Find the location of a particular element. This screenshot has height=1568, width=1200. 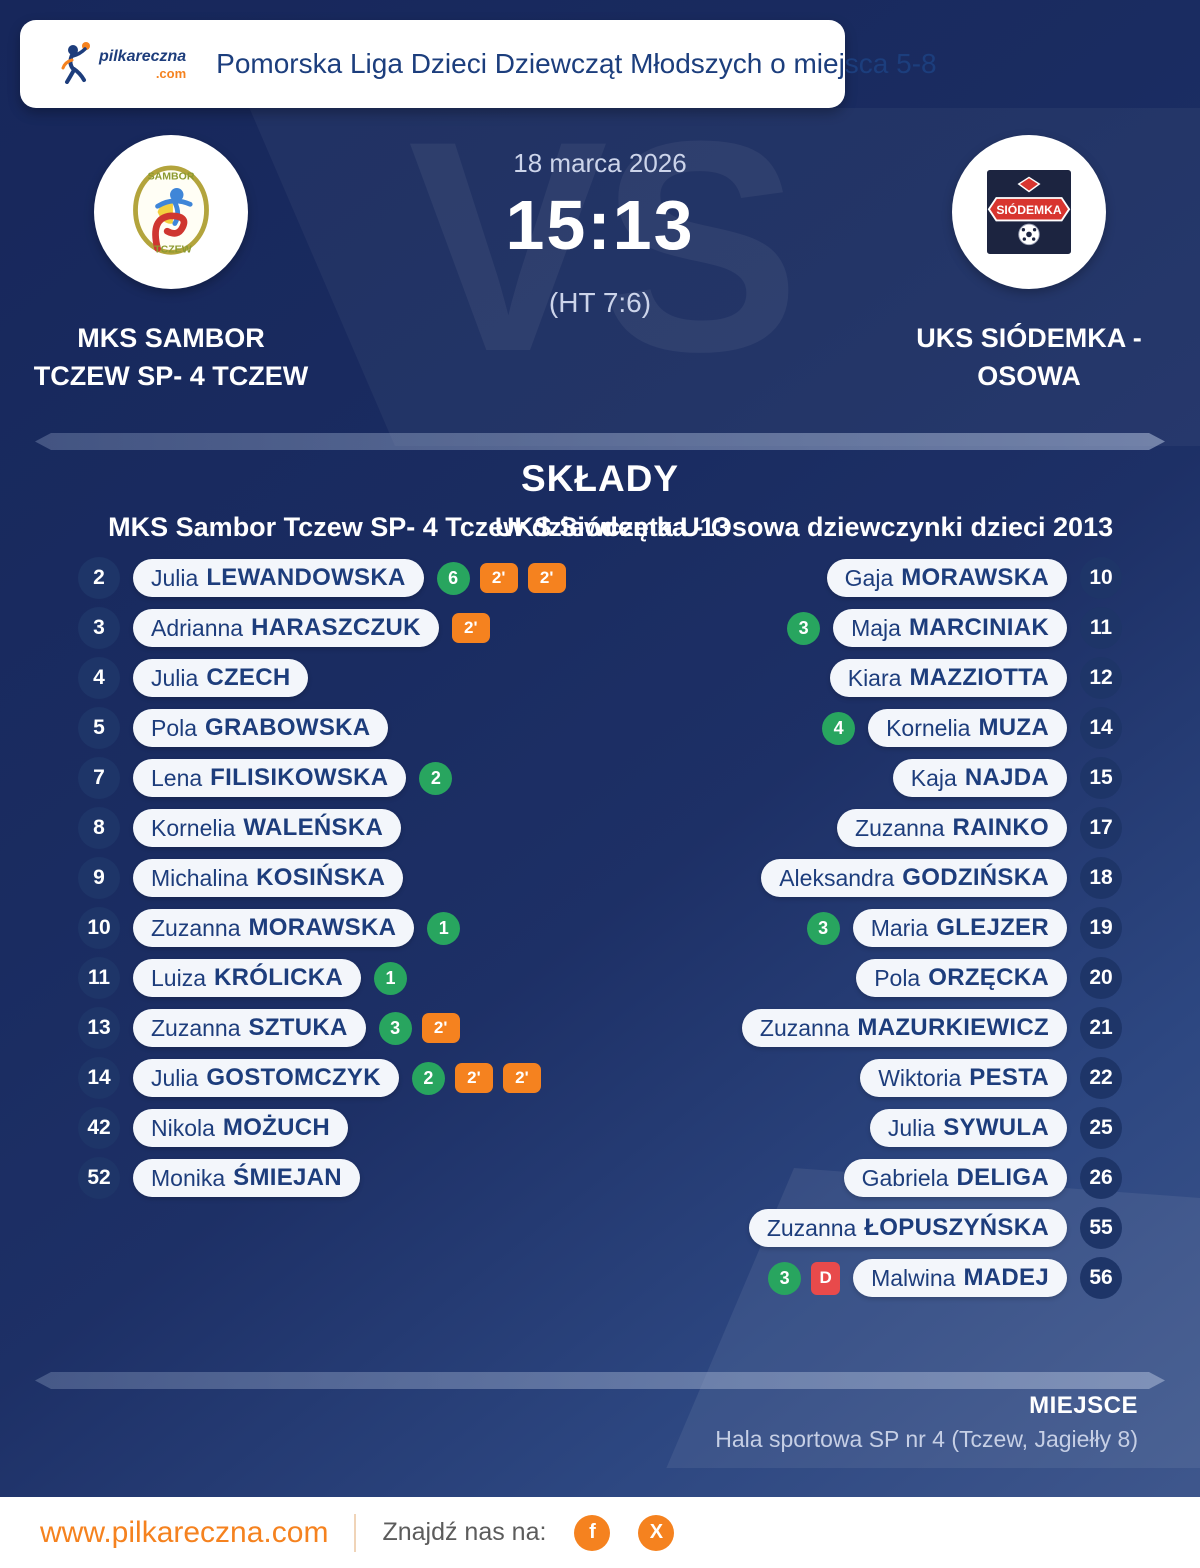

player-last-name: PESTA is located at coordinates (1009, 1077).